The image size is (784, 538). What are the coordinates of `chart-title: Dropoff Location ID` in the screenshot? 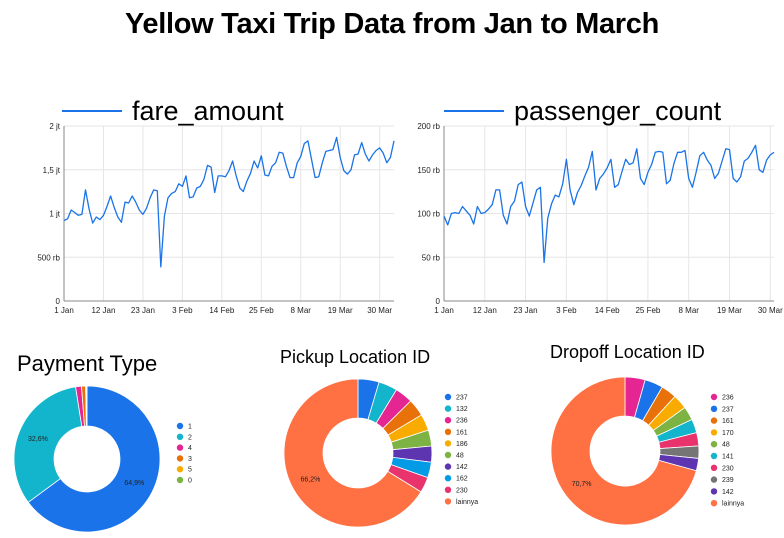 It's located at (627, 352).